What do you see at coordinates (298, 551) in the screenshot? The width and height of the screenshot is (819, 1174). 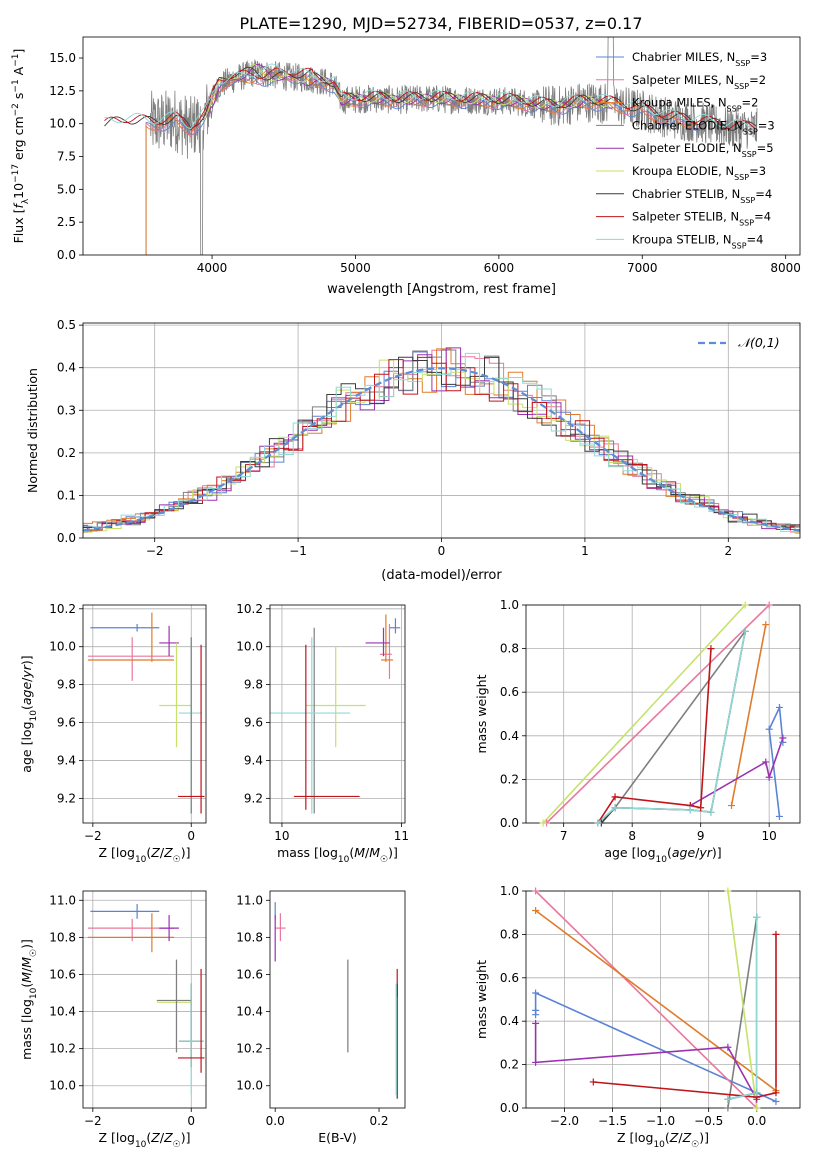 I see `x-tick-label: −1` at bounding box center [298, 551].